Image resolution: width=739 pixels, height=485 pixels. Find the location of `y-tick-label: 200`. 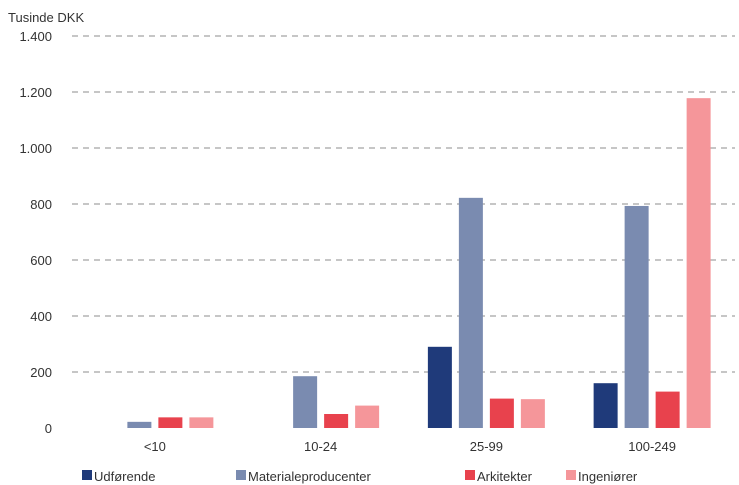

y-tick-label: 200 is located at coordinates (41, 372).